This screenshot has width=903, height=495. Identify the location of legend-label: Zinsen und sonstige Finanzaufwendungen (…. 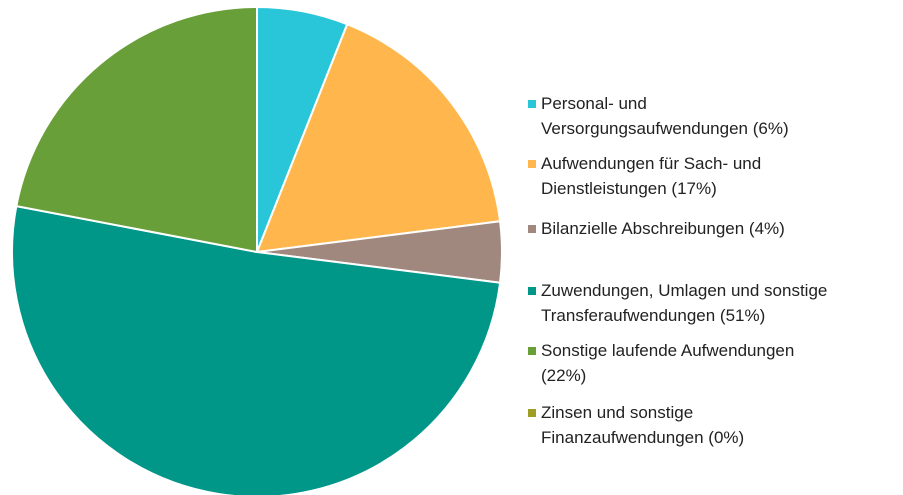
(643, 425).